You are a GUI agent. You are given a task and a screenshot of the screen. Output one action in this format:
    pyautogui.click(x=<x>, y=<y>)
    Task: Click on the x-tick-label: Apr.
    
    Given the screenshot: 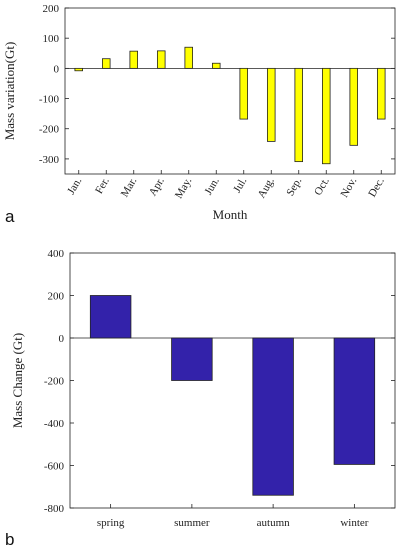 What is the action you would take?
    pyautogui.click(x=157, y=186)
    